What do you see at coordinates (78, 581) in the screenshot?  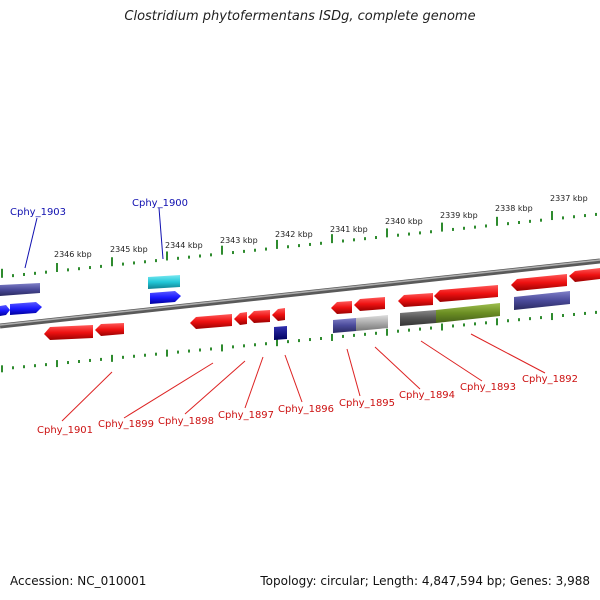 I see `accession-label: Accession: NC_010001` at bounding box center [78, 581].